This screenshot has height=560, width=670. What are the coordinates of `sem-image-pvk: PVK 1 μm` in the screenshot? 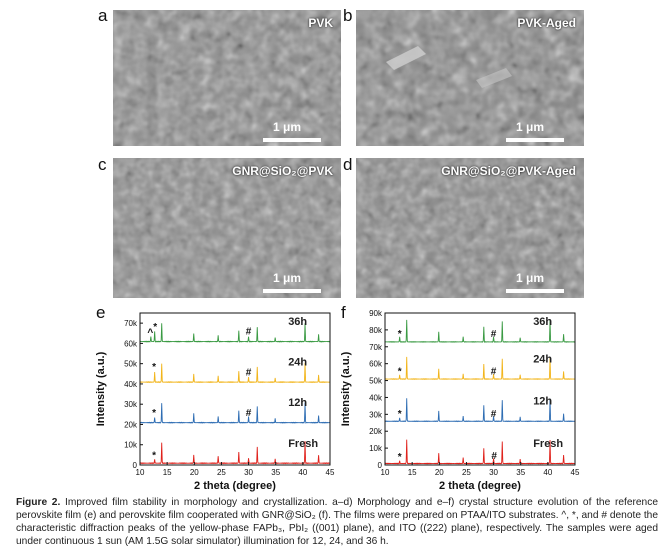 It's located at (227, 78).